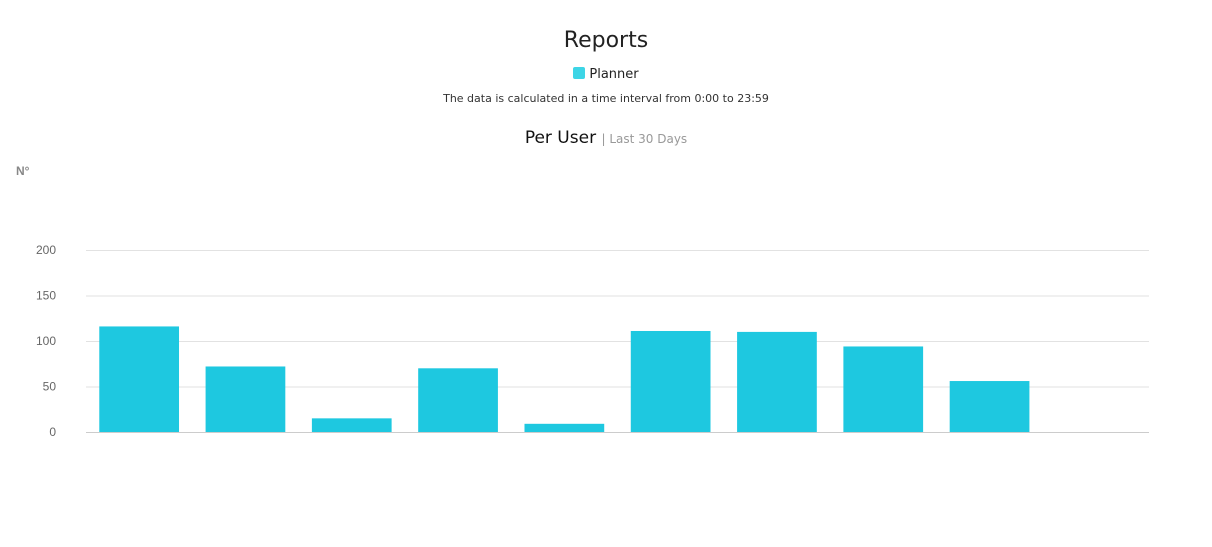 Image resolution: width=1212 pixels, height=547 pixels. What do you see at coordinates (606, 40) in the screenshot?
I see `page-title: Reports` at bounding box center [606, 40].